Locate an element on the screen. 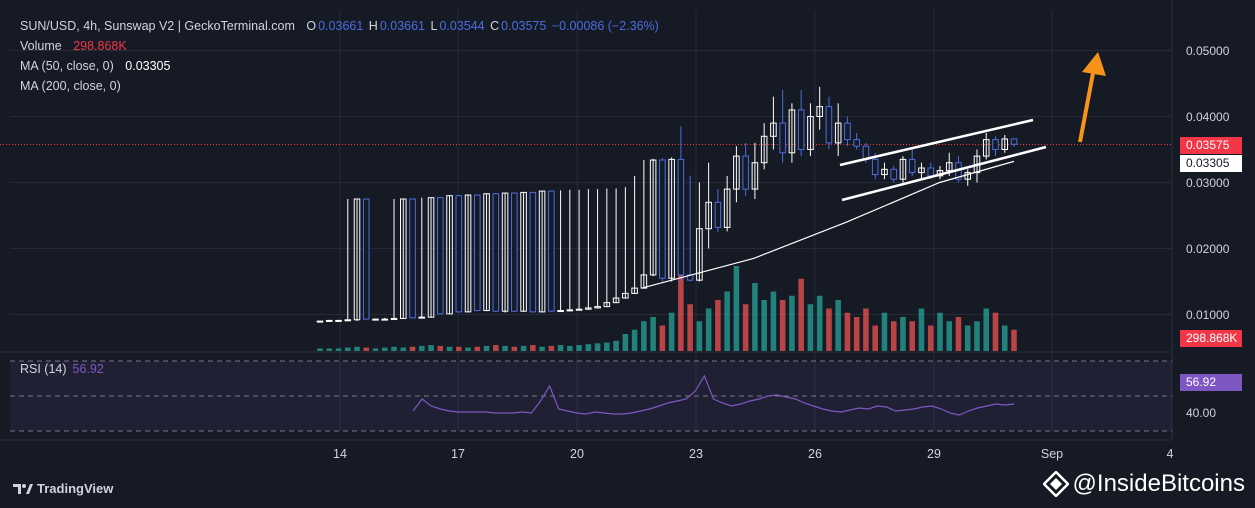 Image resolution: width=1255 pixels, height=508 pixels. x-tick: 20 is located at coordinates (577, 454).